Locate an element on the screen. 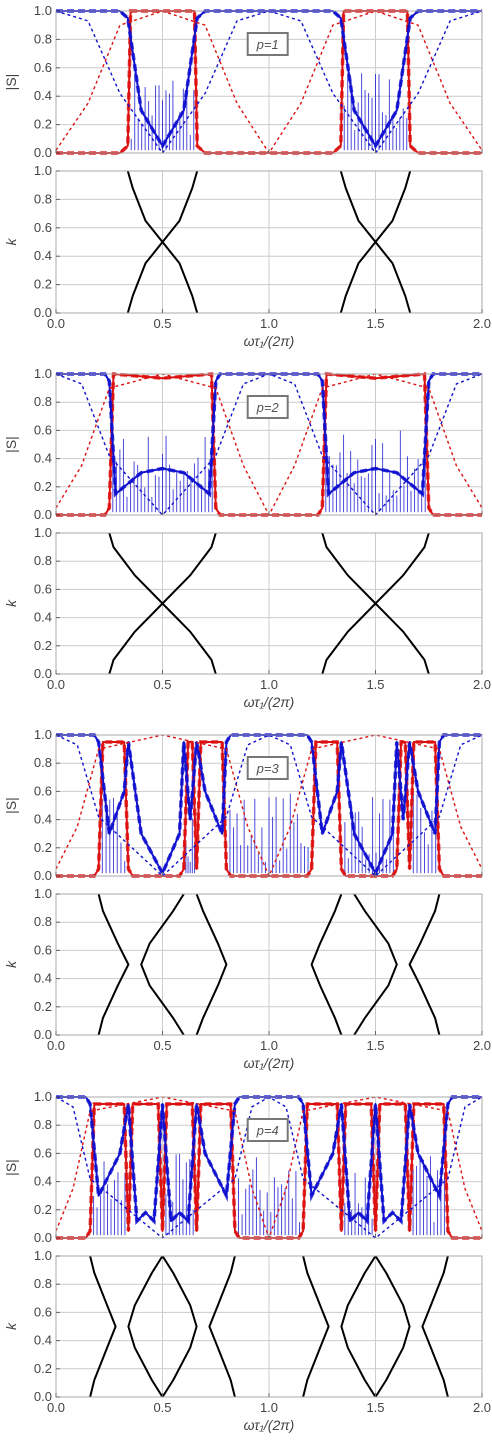  panel-label: p=1 is located at coordinates (267, 44).